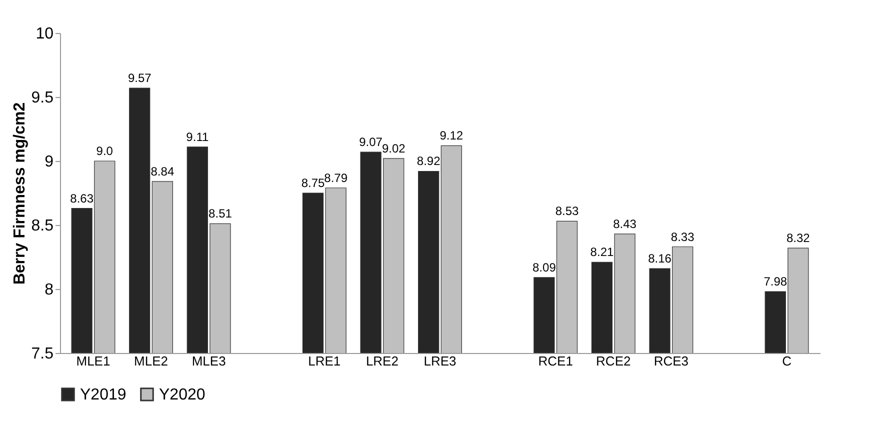 The height and width of the screenshot is (441, 887). I want to click on data-label: 8.92, so click(428, 161).